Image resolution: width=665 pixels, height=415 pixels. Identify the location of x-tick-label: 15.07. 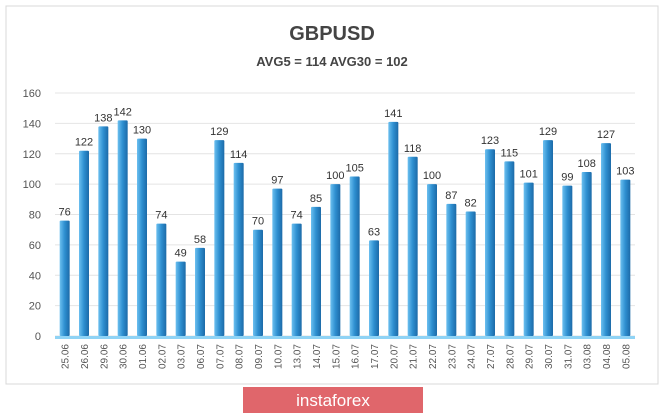
(336, 356).